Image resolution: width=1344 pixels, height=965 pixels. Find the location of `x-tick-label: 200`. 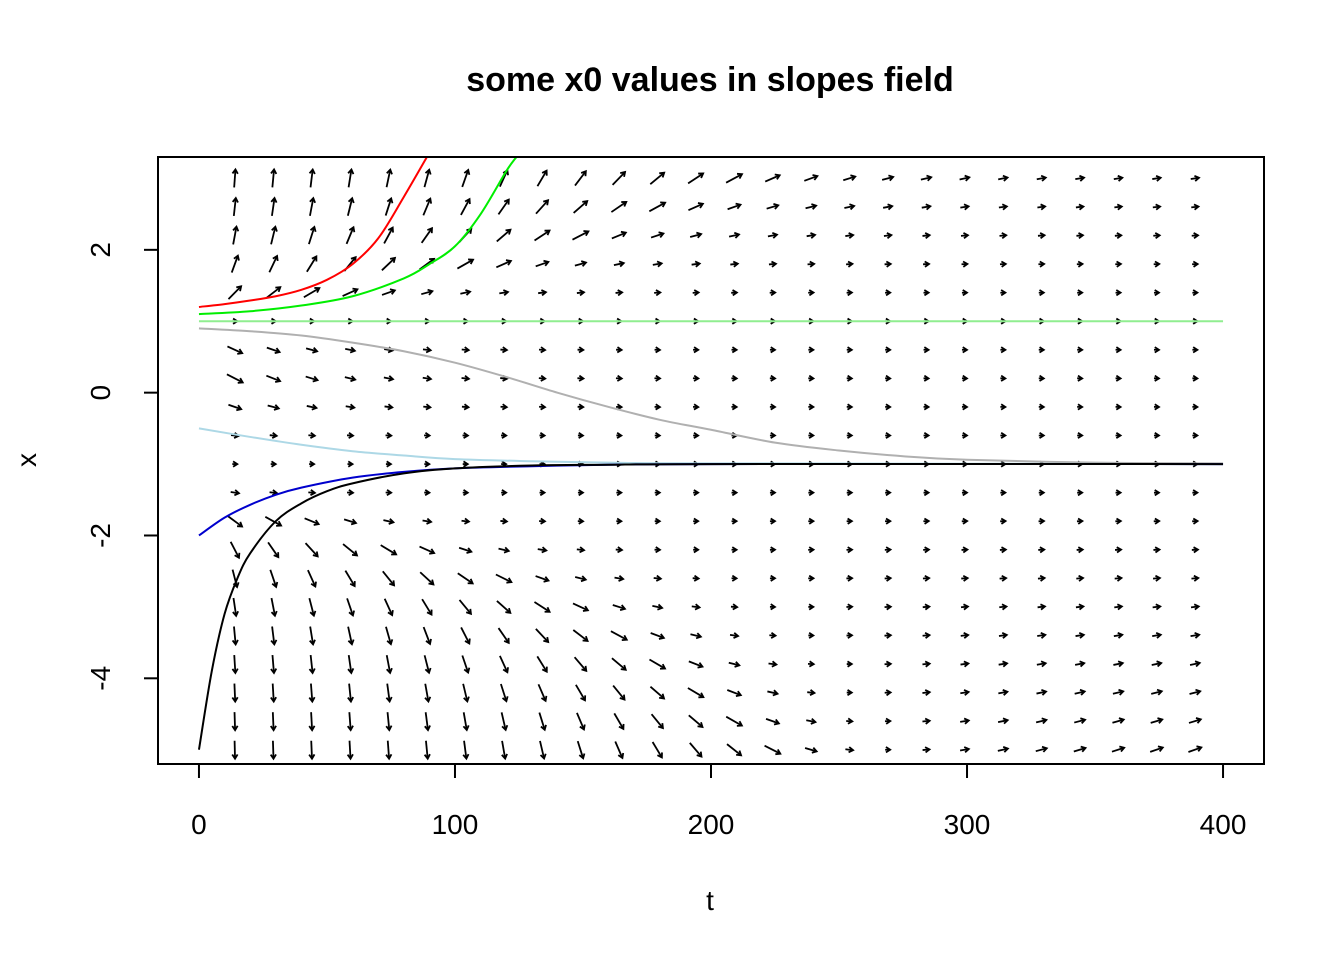

x-tick-label: 200 is located at coordinates (711, 824).